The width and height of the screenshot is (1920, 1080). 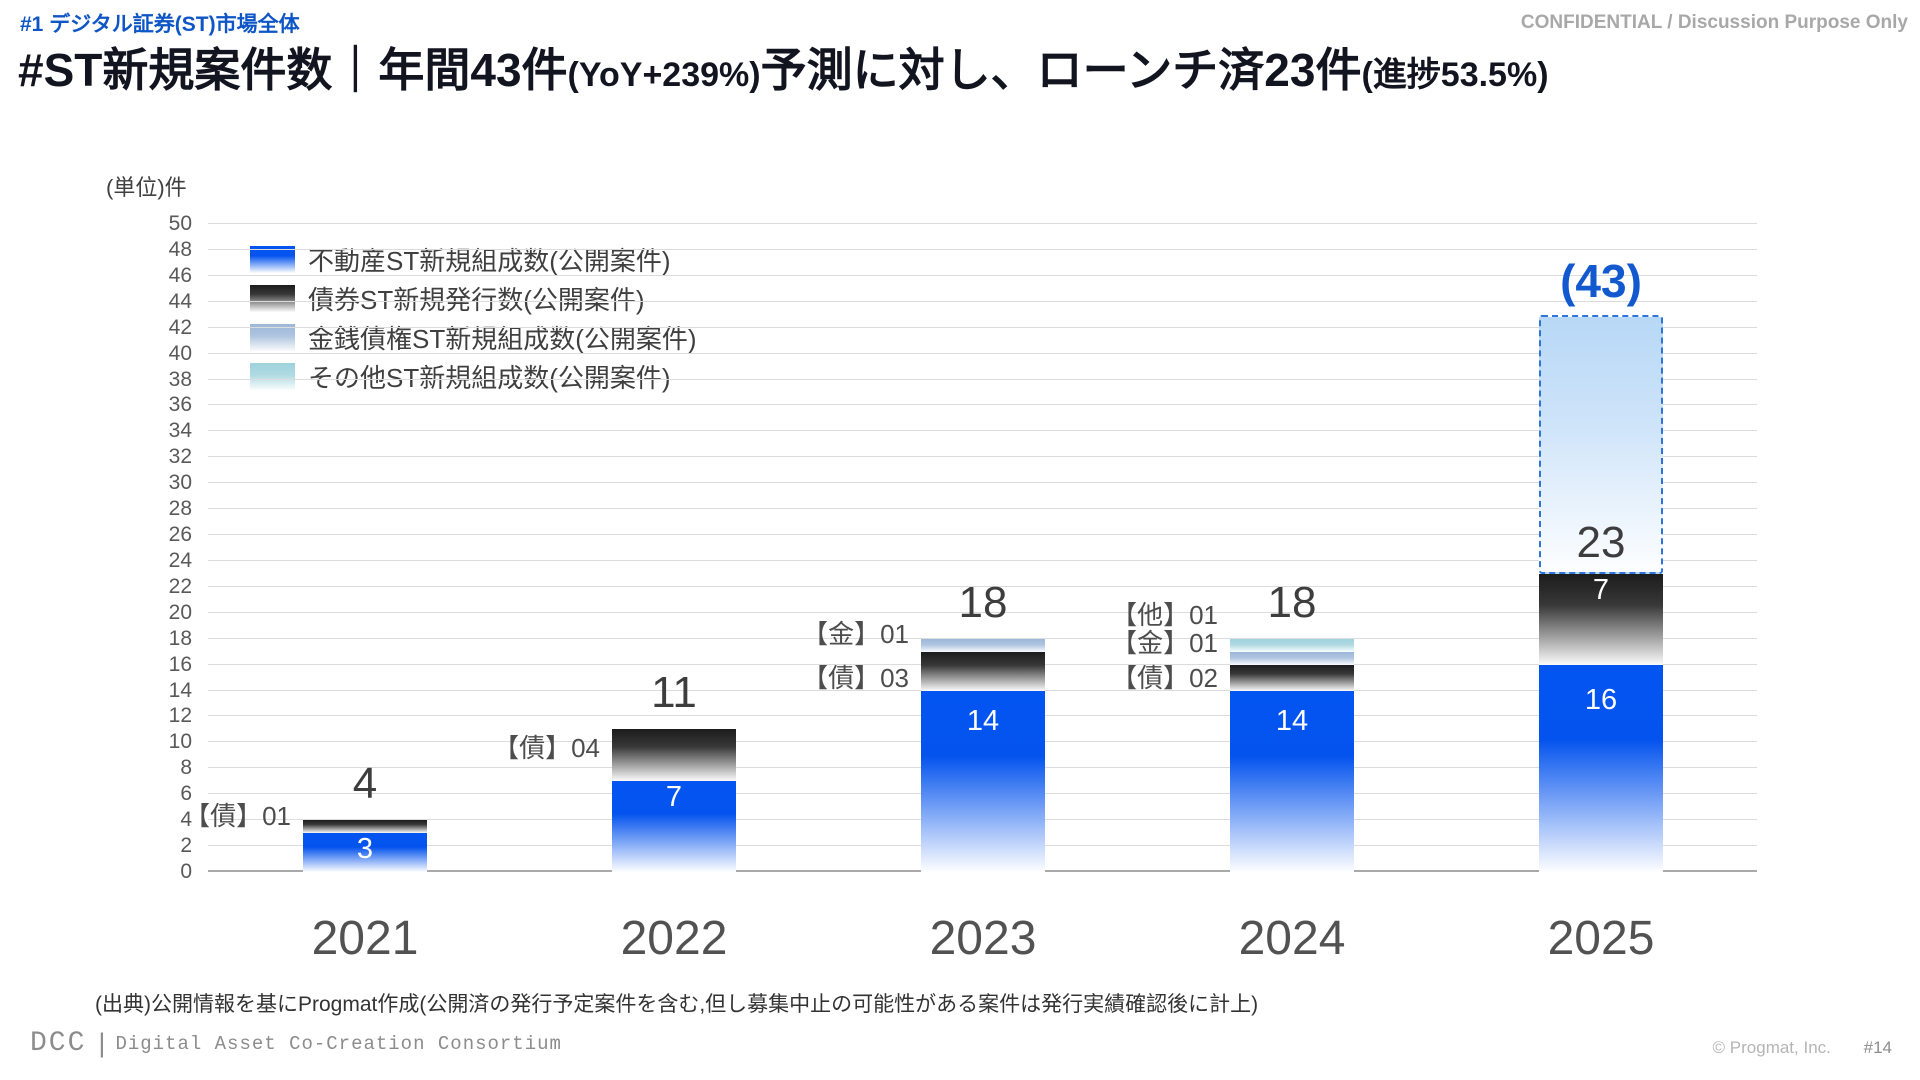 What do you see at coordinates (180, 327) in the screenshot?
I see `y-tick-label: 42` at bounding box center [180, 327].